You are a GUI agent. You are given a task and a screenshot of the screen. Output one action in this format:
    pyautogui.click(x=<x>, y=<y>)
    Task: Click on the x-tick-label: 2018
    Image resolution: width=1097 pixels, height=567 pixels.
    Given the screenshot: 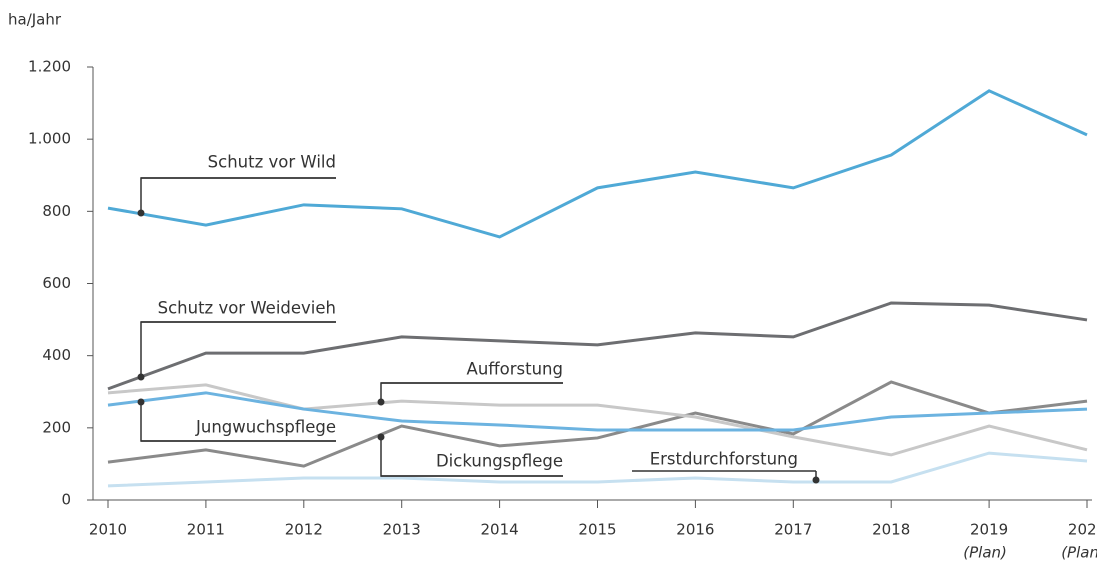 What is the action you would take?
    pyautogui.click(x=891, y=530)
    